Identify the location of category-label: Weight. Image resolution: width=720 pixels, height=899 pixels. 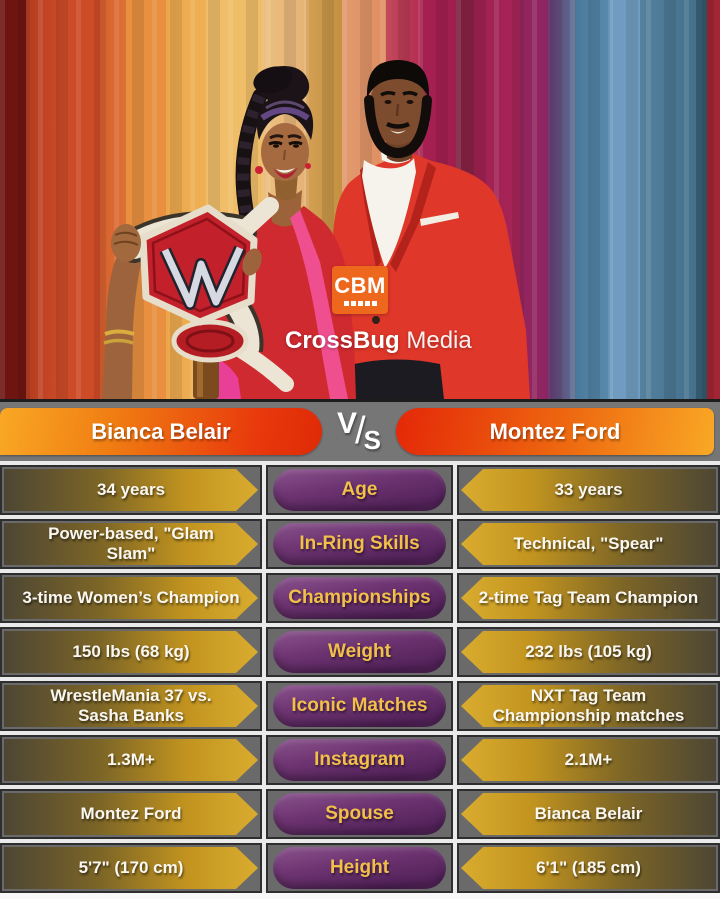
(359, 652).